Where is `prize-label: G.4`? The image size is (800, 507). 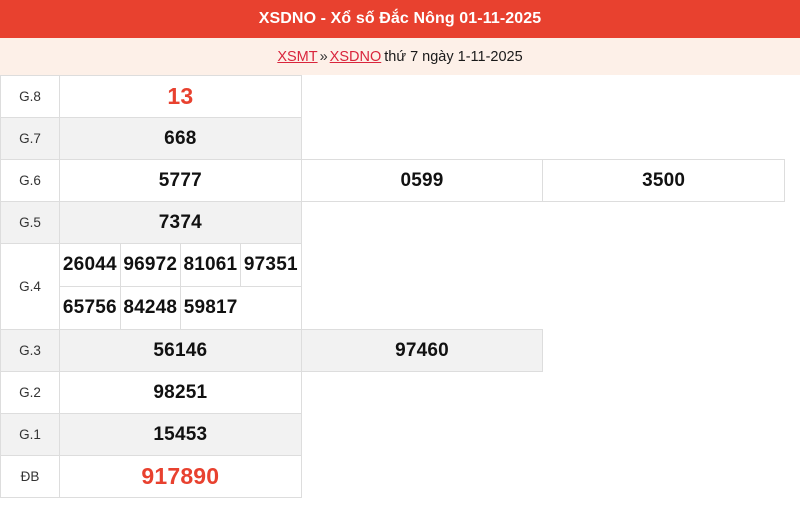
prize-label: G.4 is located at coordinates (30, 286).